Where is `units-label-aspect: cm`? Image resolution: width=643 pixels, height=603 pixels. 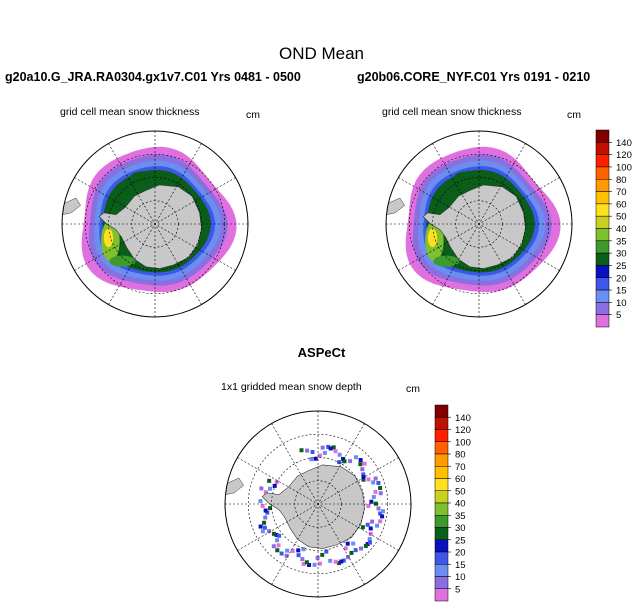 units-label-aspect: cm is located at coordinates (413, 389).